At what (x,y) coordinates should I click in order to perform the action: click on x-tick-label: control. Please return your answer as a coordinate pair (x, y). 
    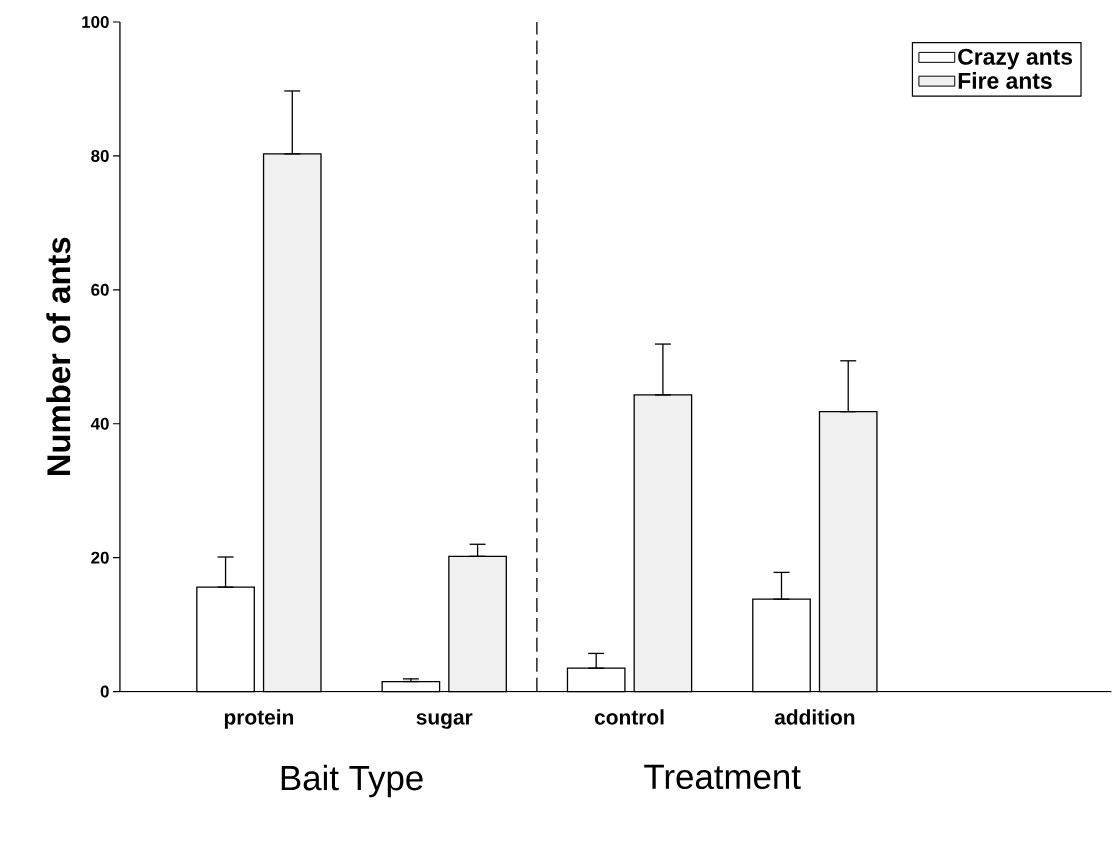
    Looking at the image, I should click on (629, 717).